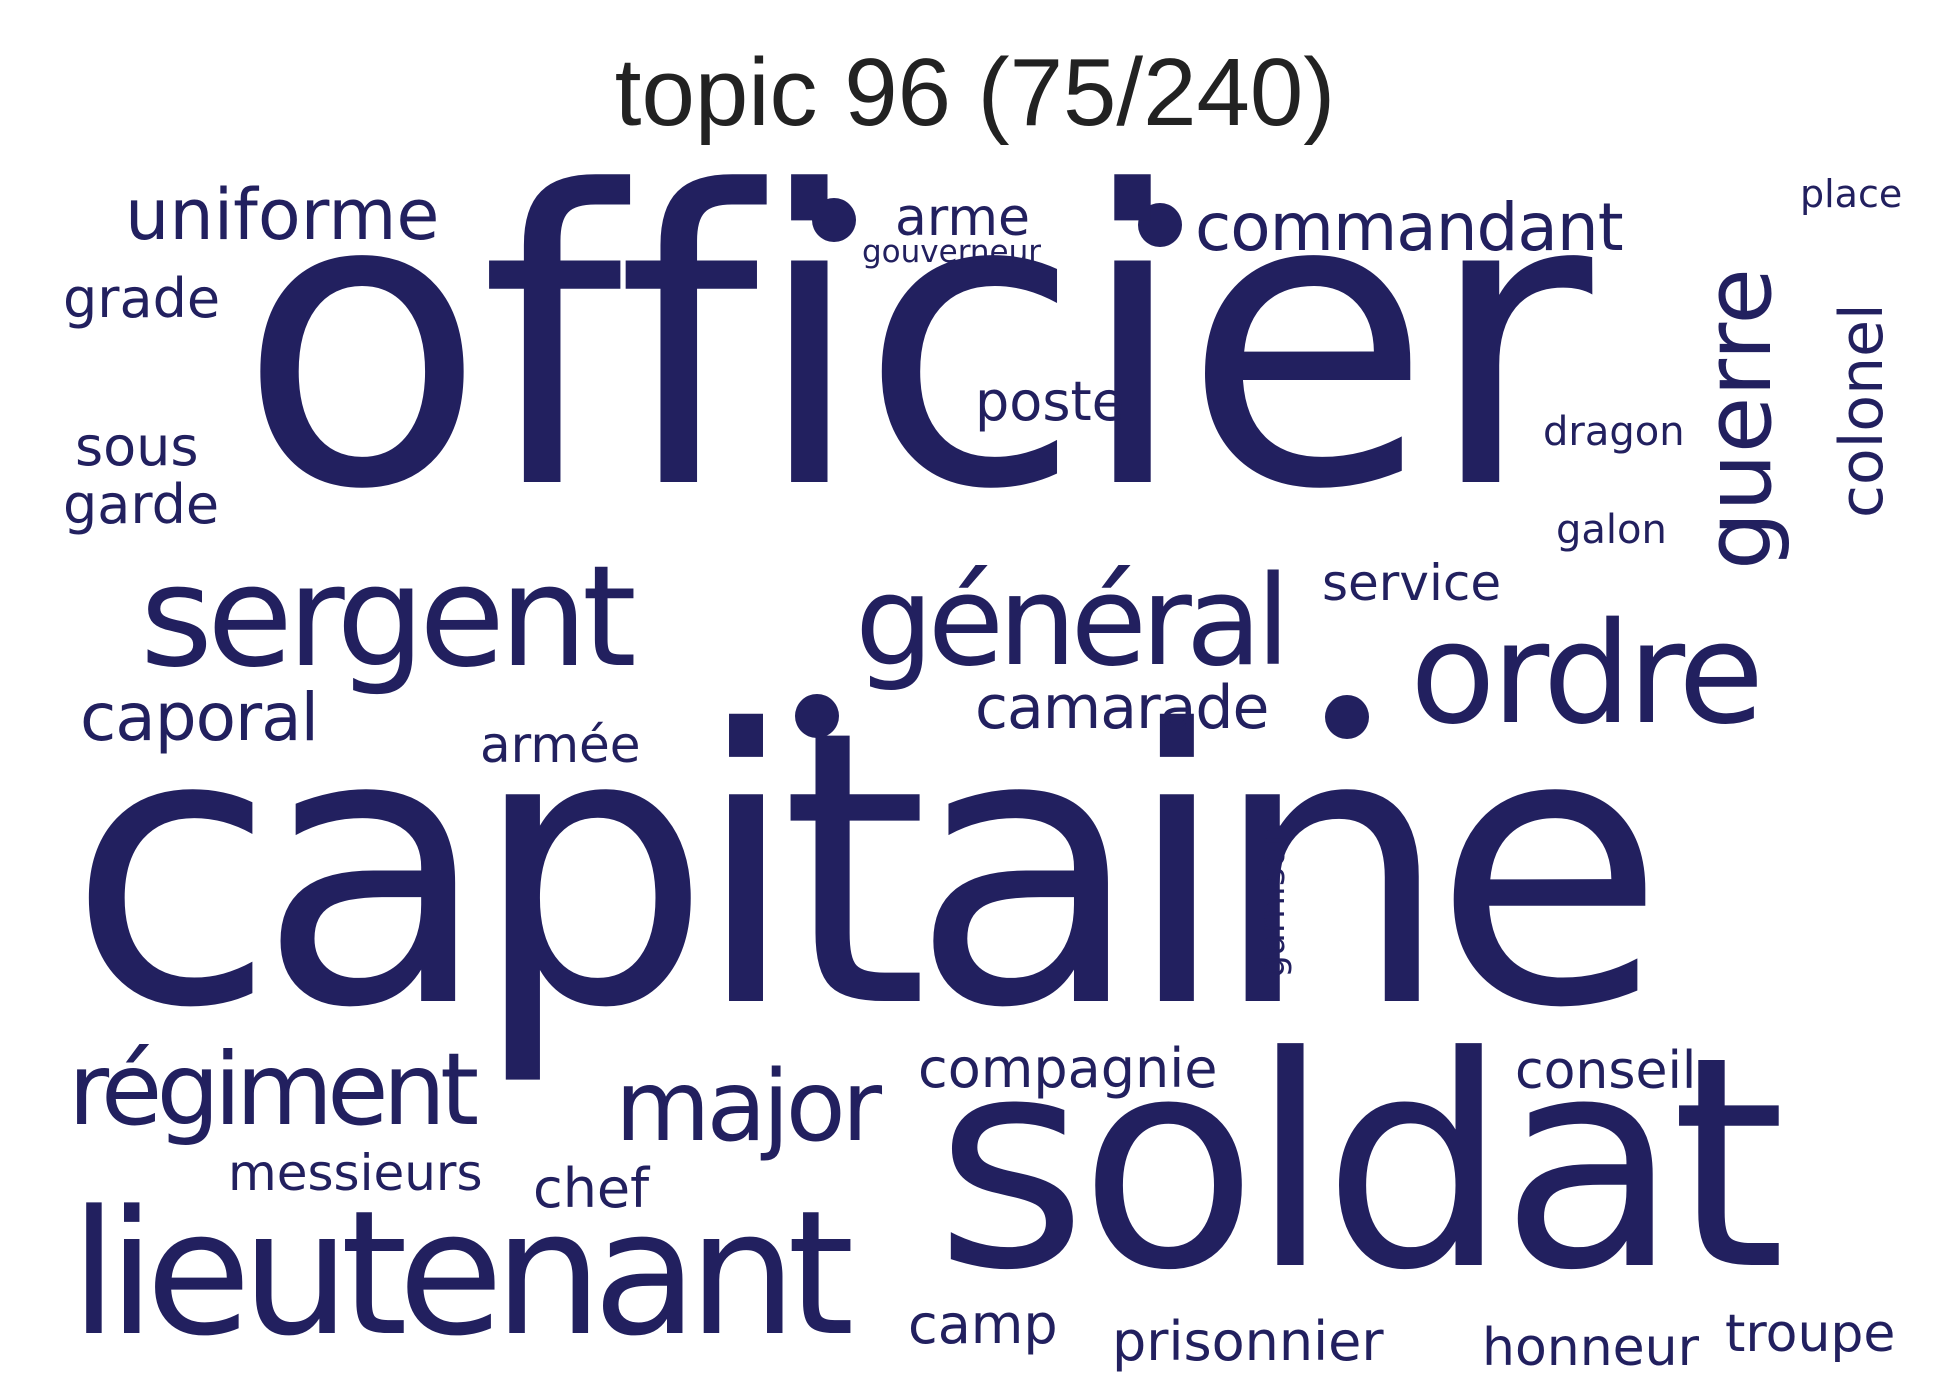 Image resolution: width=1950 pixels, height=1400 pixels. What do you see at coordinates (1810, 1334) in the screenshot?
I see `word-troupe: troupe` at bounding box center [1810, 1334].